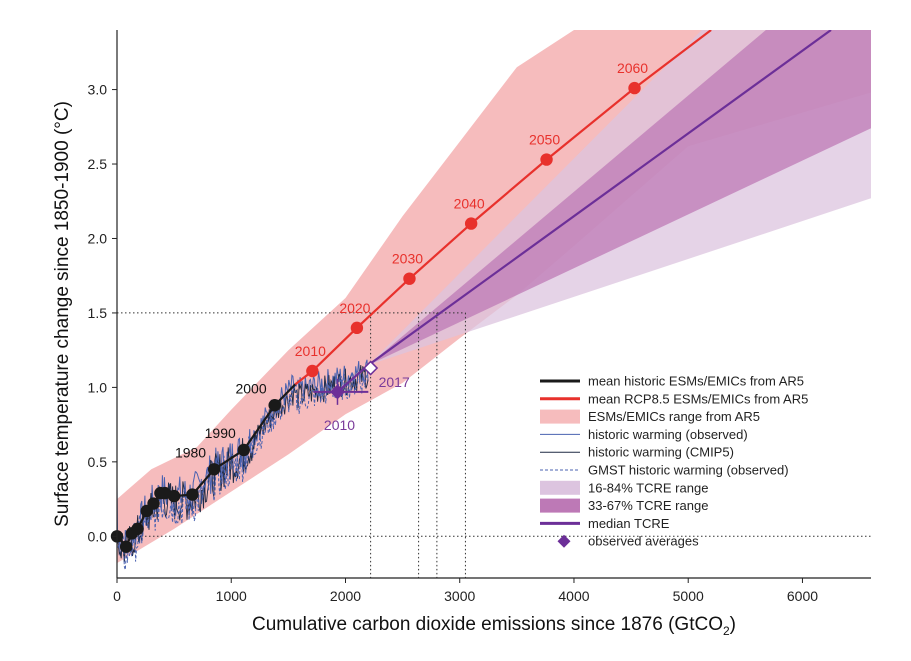  What do you see at coordinates (733, 624) in the screenshot?
I see `x-axis-title-close: )` at bounding box center [733, 624].